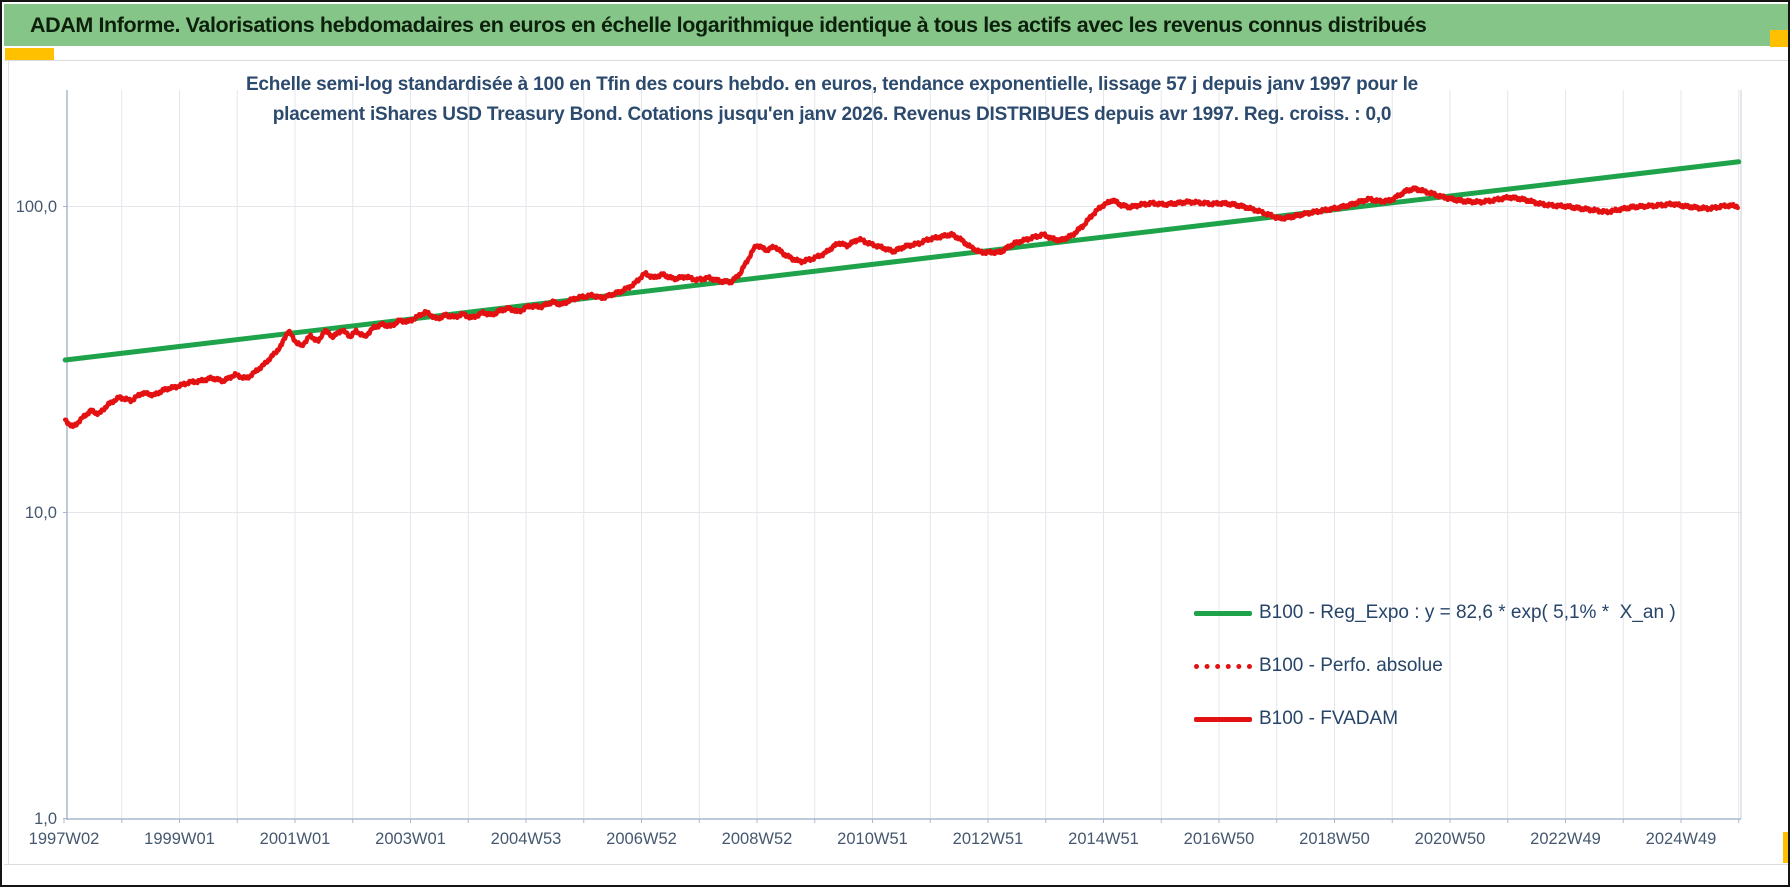 The width and height of the screenshot is (1790, 887). Describe the element at coordinates (1450, 839) in the screenshot. I see `x-tick-label-2020W50: 2020W50` at that location.